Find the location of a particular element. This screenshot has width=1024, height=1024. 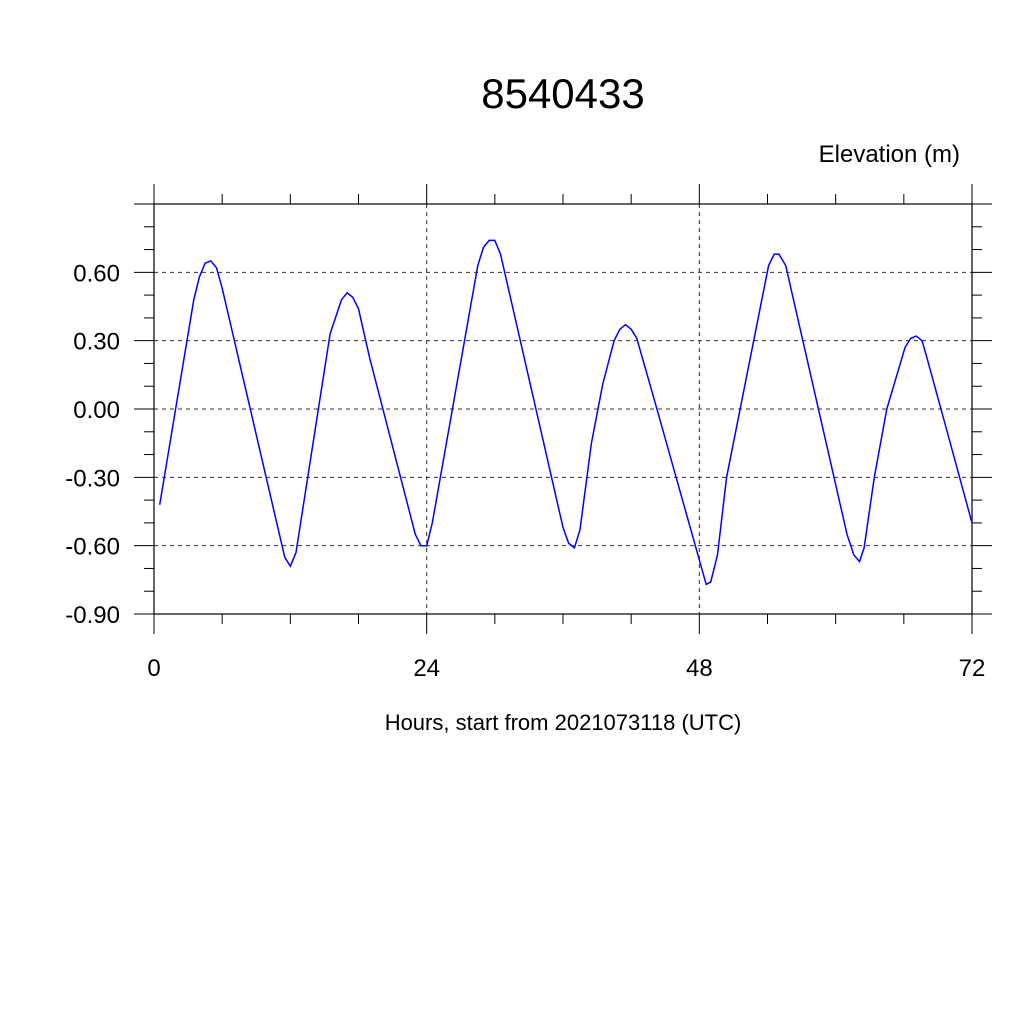

y-tick-label: -0.30 is located at coordinates (92, 478).